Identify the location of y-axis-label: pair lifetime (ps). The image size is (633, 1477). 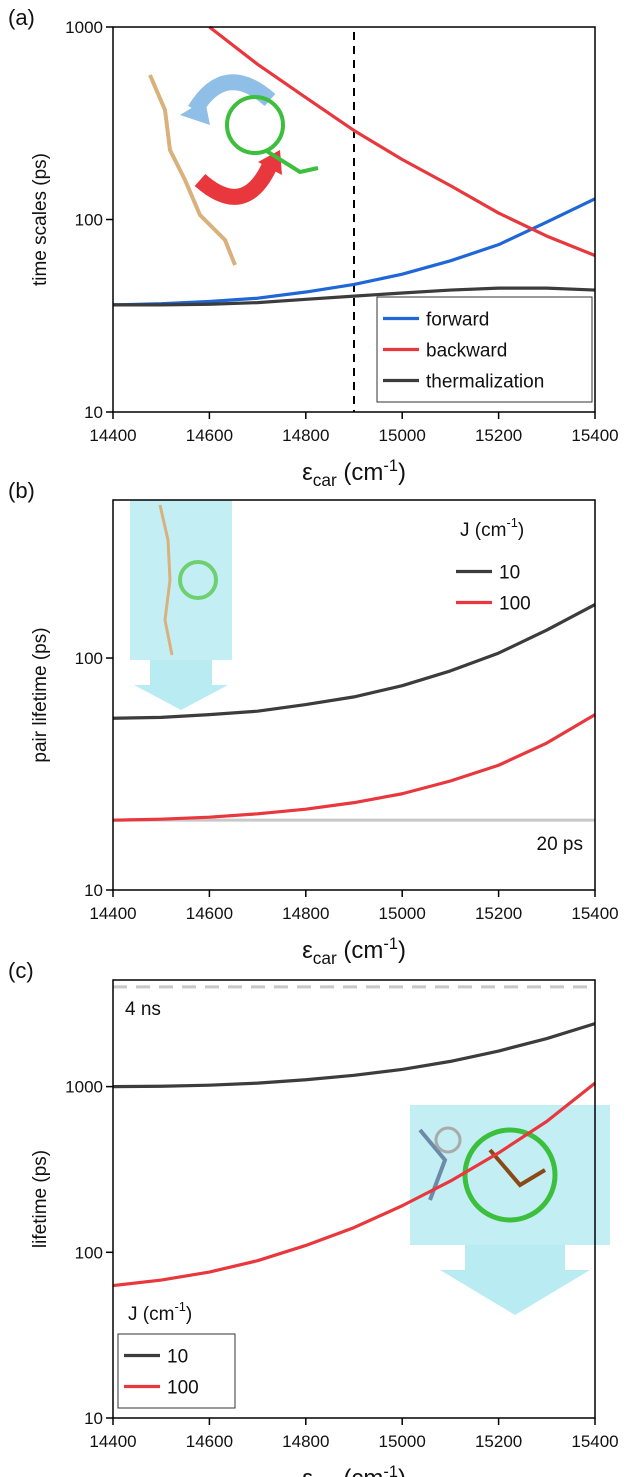
(40, 694).